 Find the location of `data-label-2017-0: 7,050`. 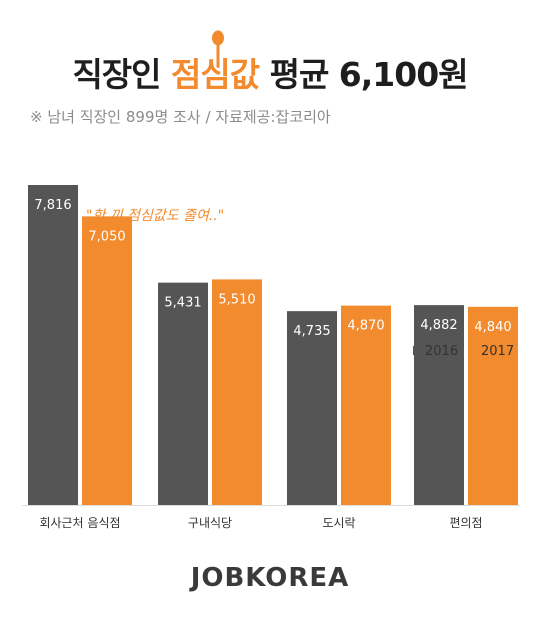

data-label-2017-0: 7,050 is located at coordinates (106, 236).